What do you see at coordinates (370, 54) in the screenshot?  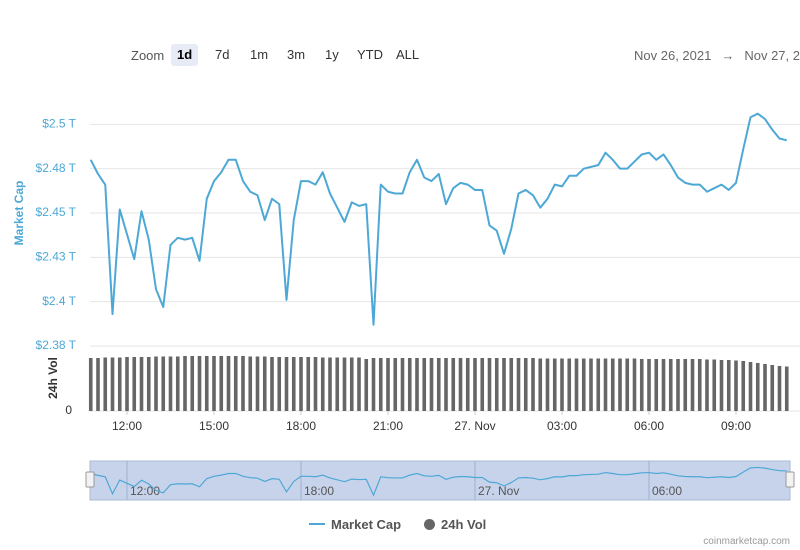 I see `zoom-button: YTD` at bounding box center [370, 54].